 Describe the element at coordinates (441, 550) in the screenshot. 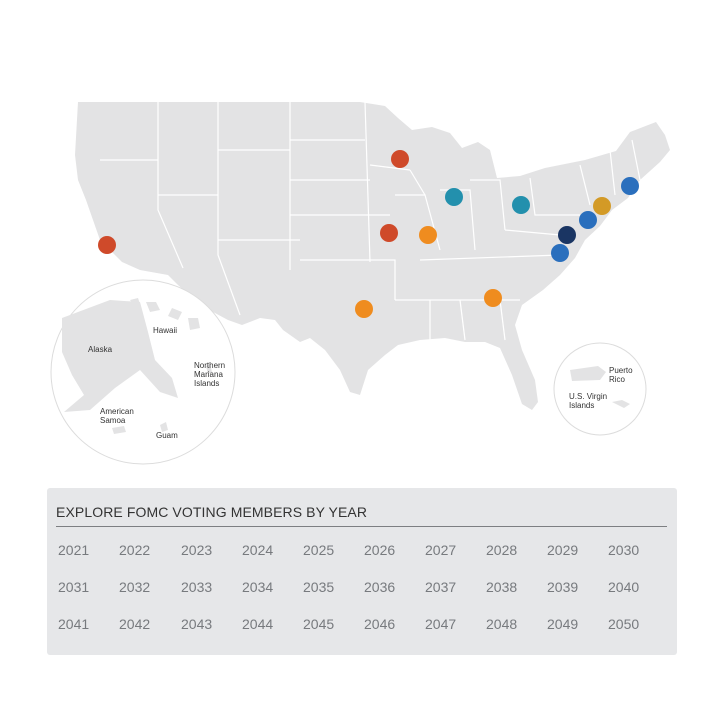

I see `year-link-2027: 2027` at that location.